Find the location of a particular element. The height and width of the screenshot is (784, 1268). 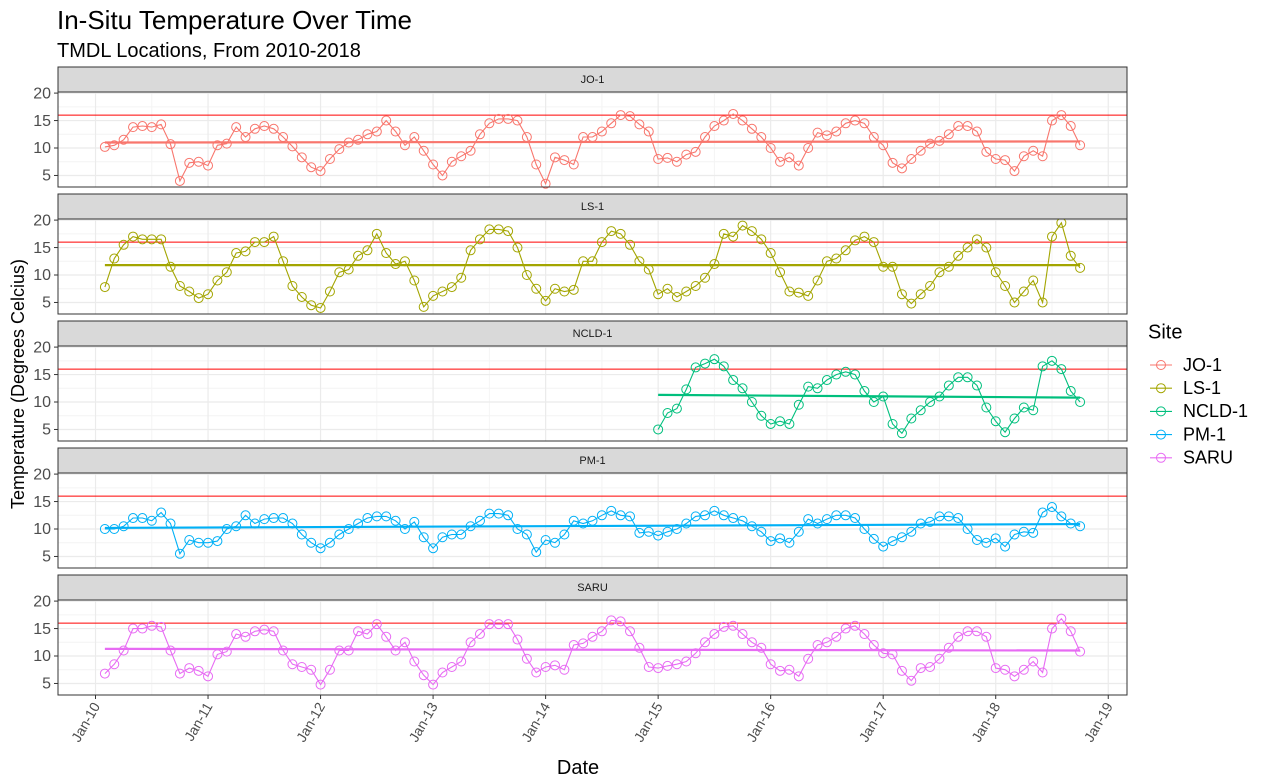

panel-background is located at coordinates (592, 139).